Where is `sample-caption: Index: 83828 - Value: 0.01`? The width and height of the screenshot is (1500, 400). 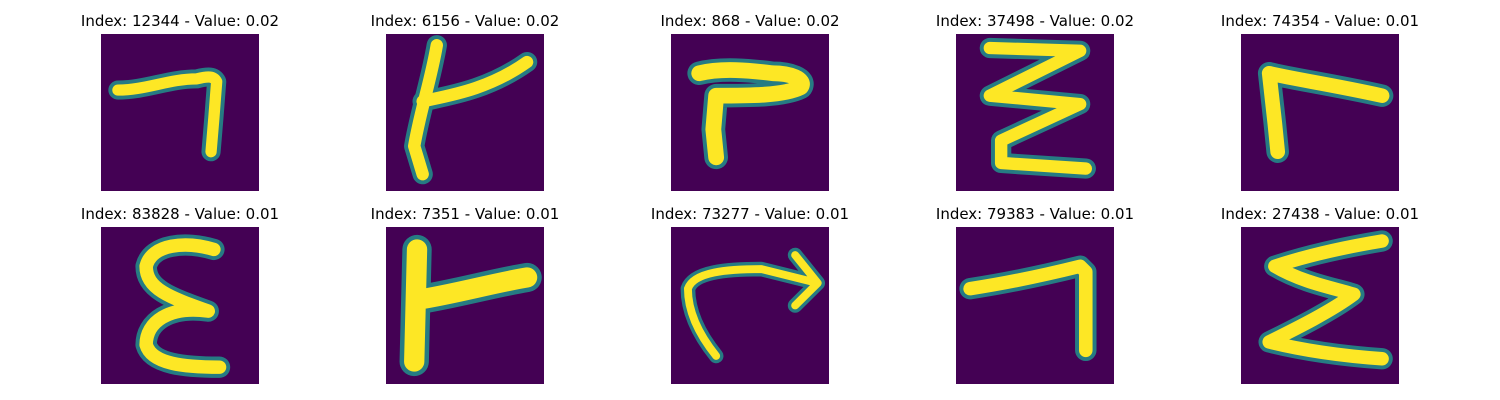 sample-caption: Index: 83828 - Value: 0.01 is located at coordinates (180, 214).